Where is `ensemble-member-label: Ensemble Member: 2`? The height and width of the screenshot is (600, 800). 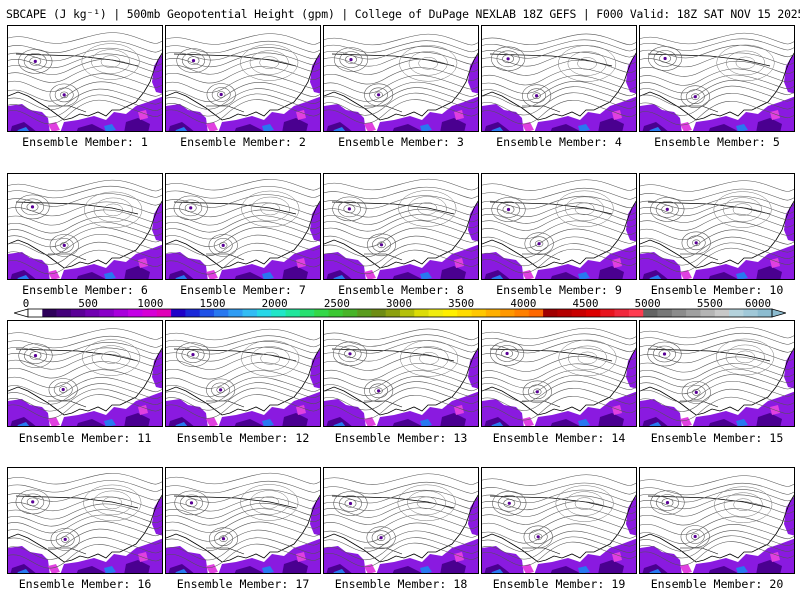 ensemble-member-label: Ensemble Member: 2 is located at coordinates (243, 142).